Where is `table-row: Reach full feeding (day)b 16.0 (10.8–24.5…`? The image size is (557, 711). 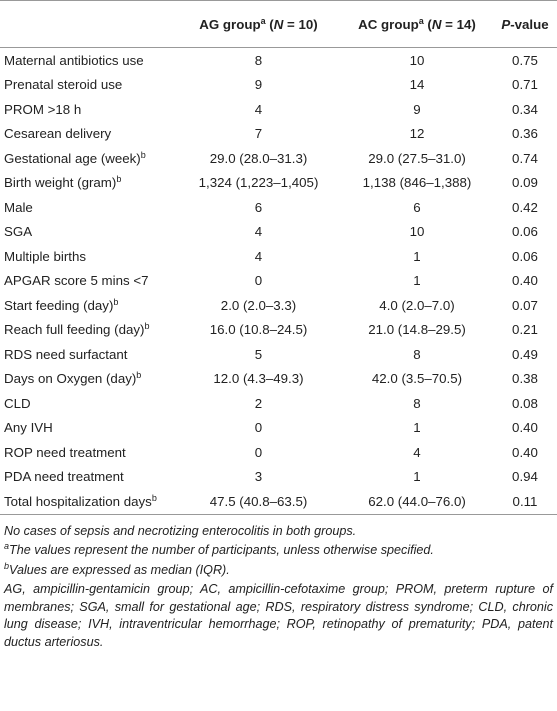 table-row: Reach full feeding (day)b 16.0 (10.8–24.5… is located at coordinates (278, 330).